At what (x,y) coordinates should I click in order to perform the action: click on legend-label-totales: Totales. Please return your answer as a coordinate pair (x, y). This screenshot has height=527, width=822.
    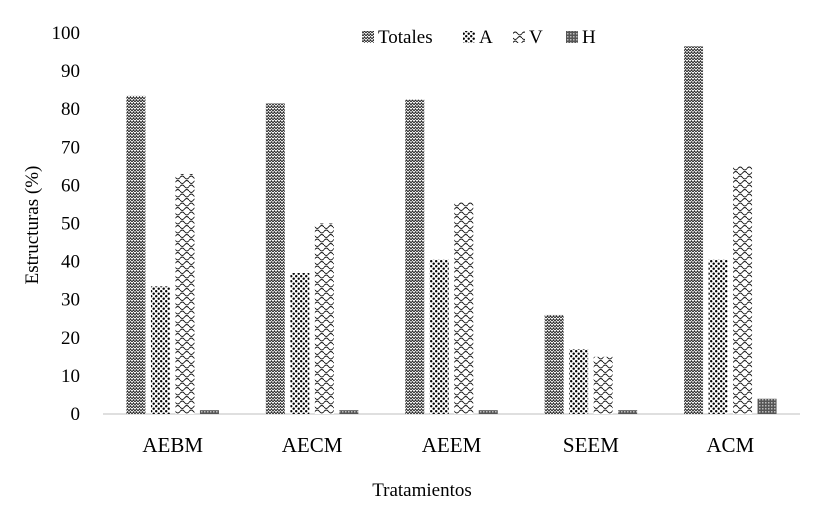
    Looking at the image, I should click on (405, 37).